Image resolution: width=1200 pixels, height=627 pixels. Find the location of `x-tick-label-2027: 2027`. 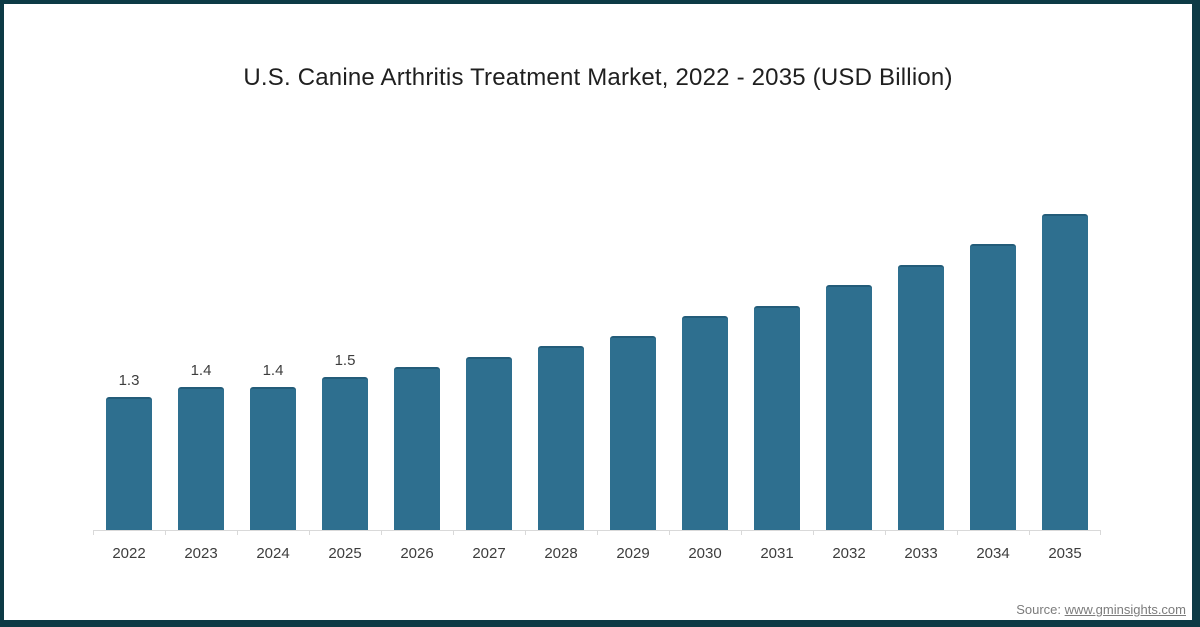

x-tick-label-2027: 2027 is located at coordinates (489, 553).